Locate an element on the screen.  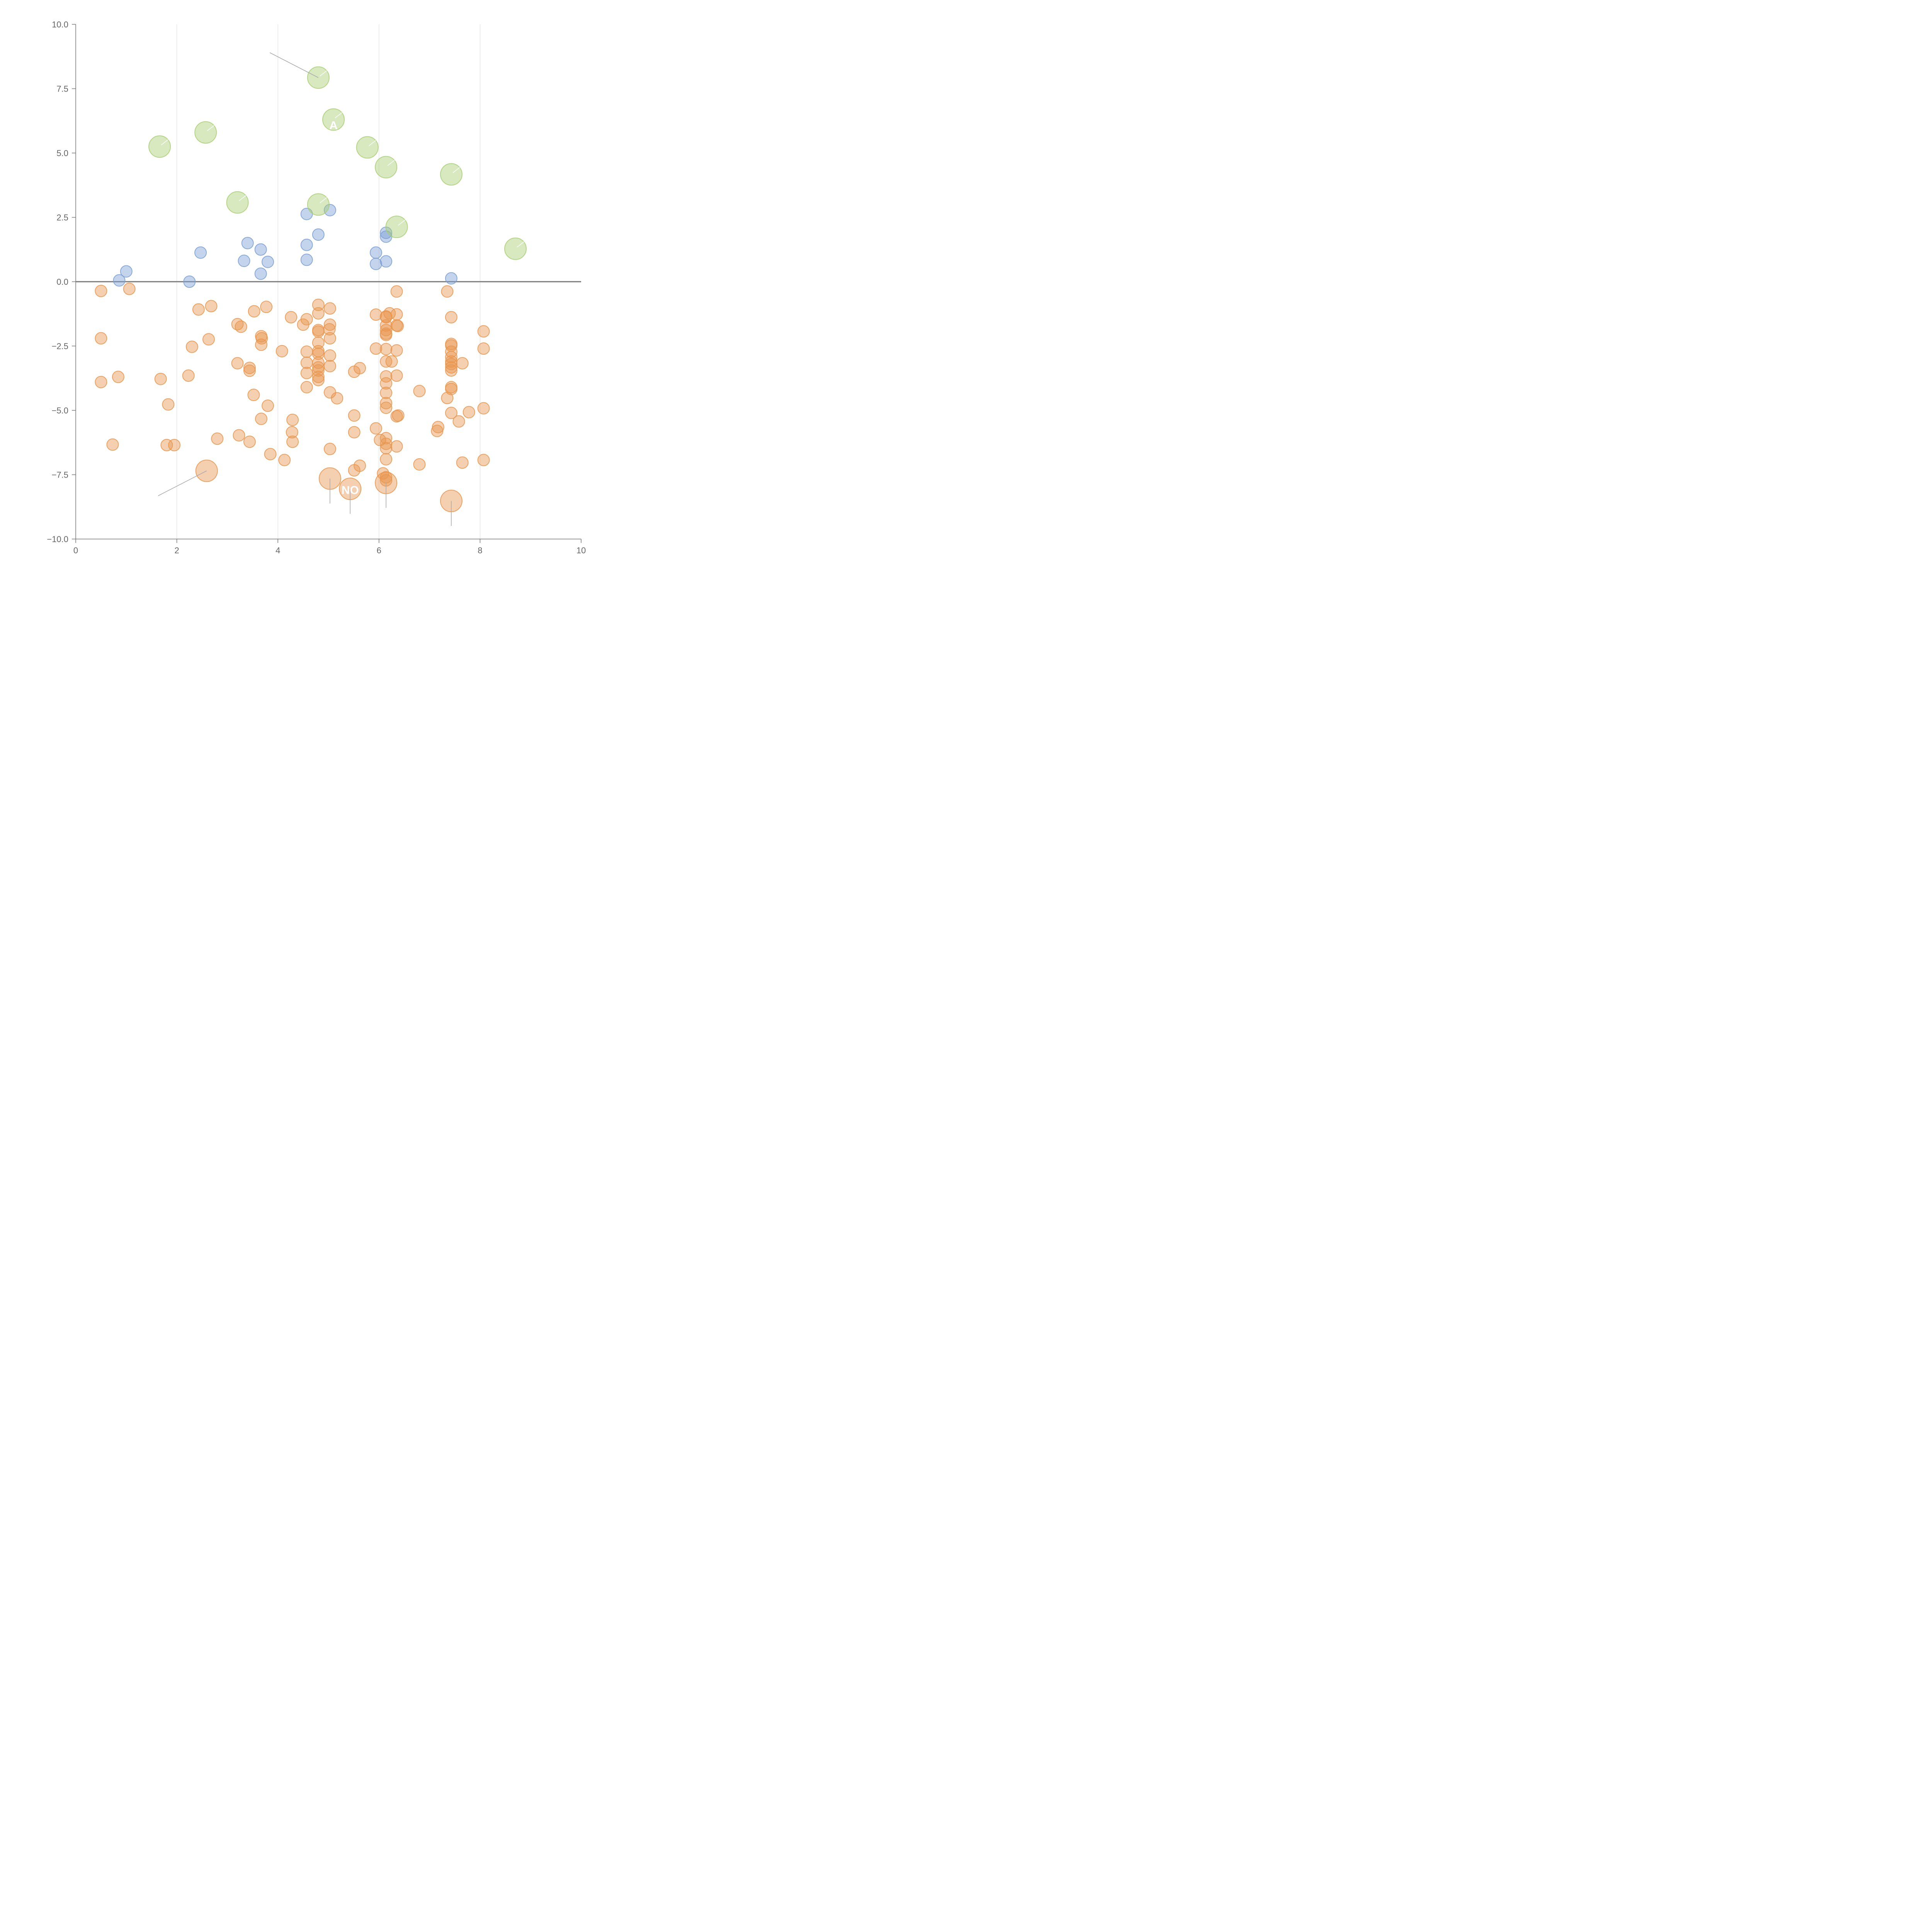
y-tick-label: −2.5 is located at coordinates (60, 346).